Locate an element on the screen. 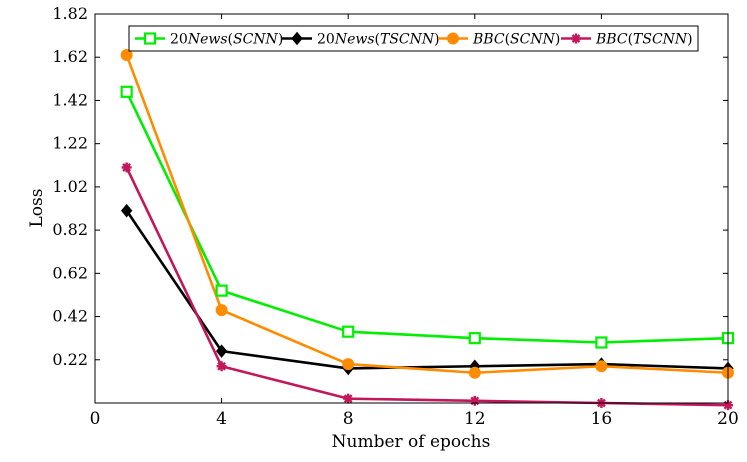 The image size is (747, 462). y-tick-label: 1.42 is located at coordinates (70, 99).